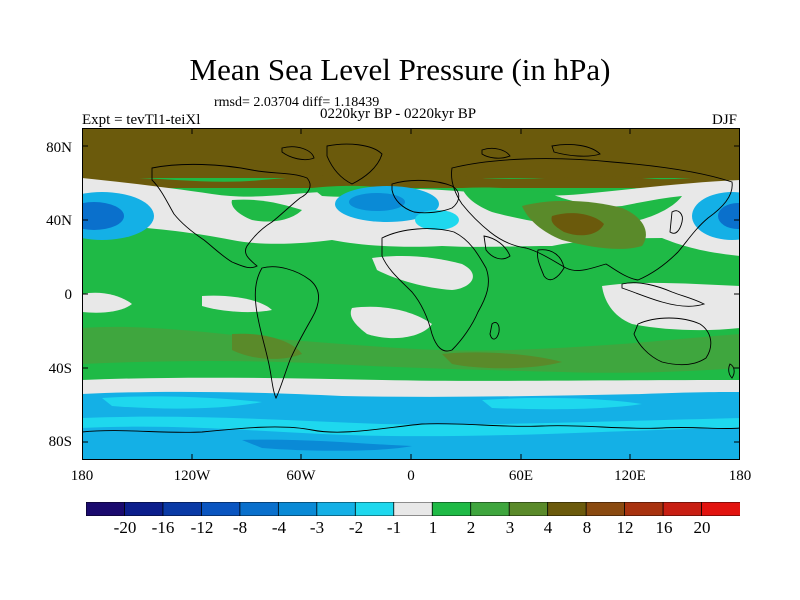  What do you see at coordinates (548, 527) in the screenshot?
I see `colorbar-label: 4` at bounding box center [548, 527].